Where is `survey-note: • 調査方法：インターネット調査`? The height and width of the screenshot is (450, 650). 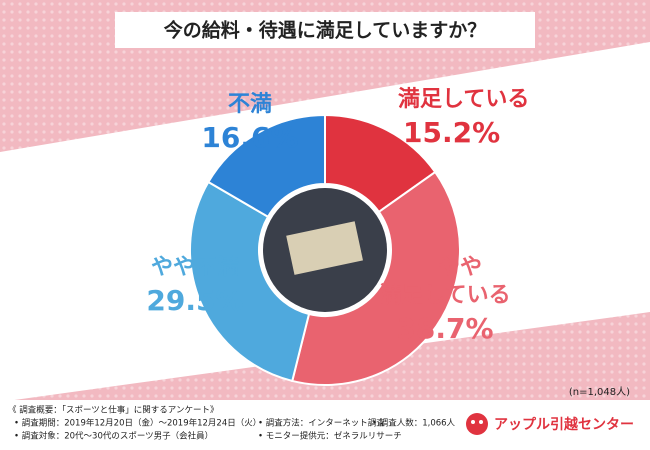 survey-note: • 調査方法：インターネット調査 is located at coordinates (321, 423).